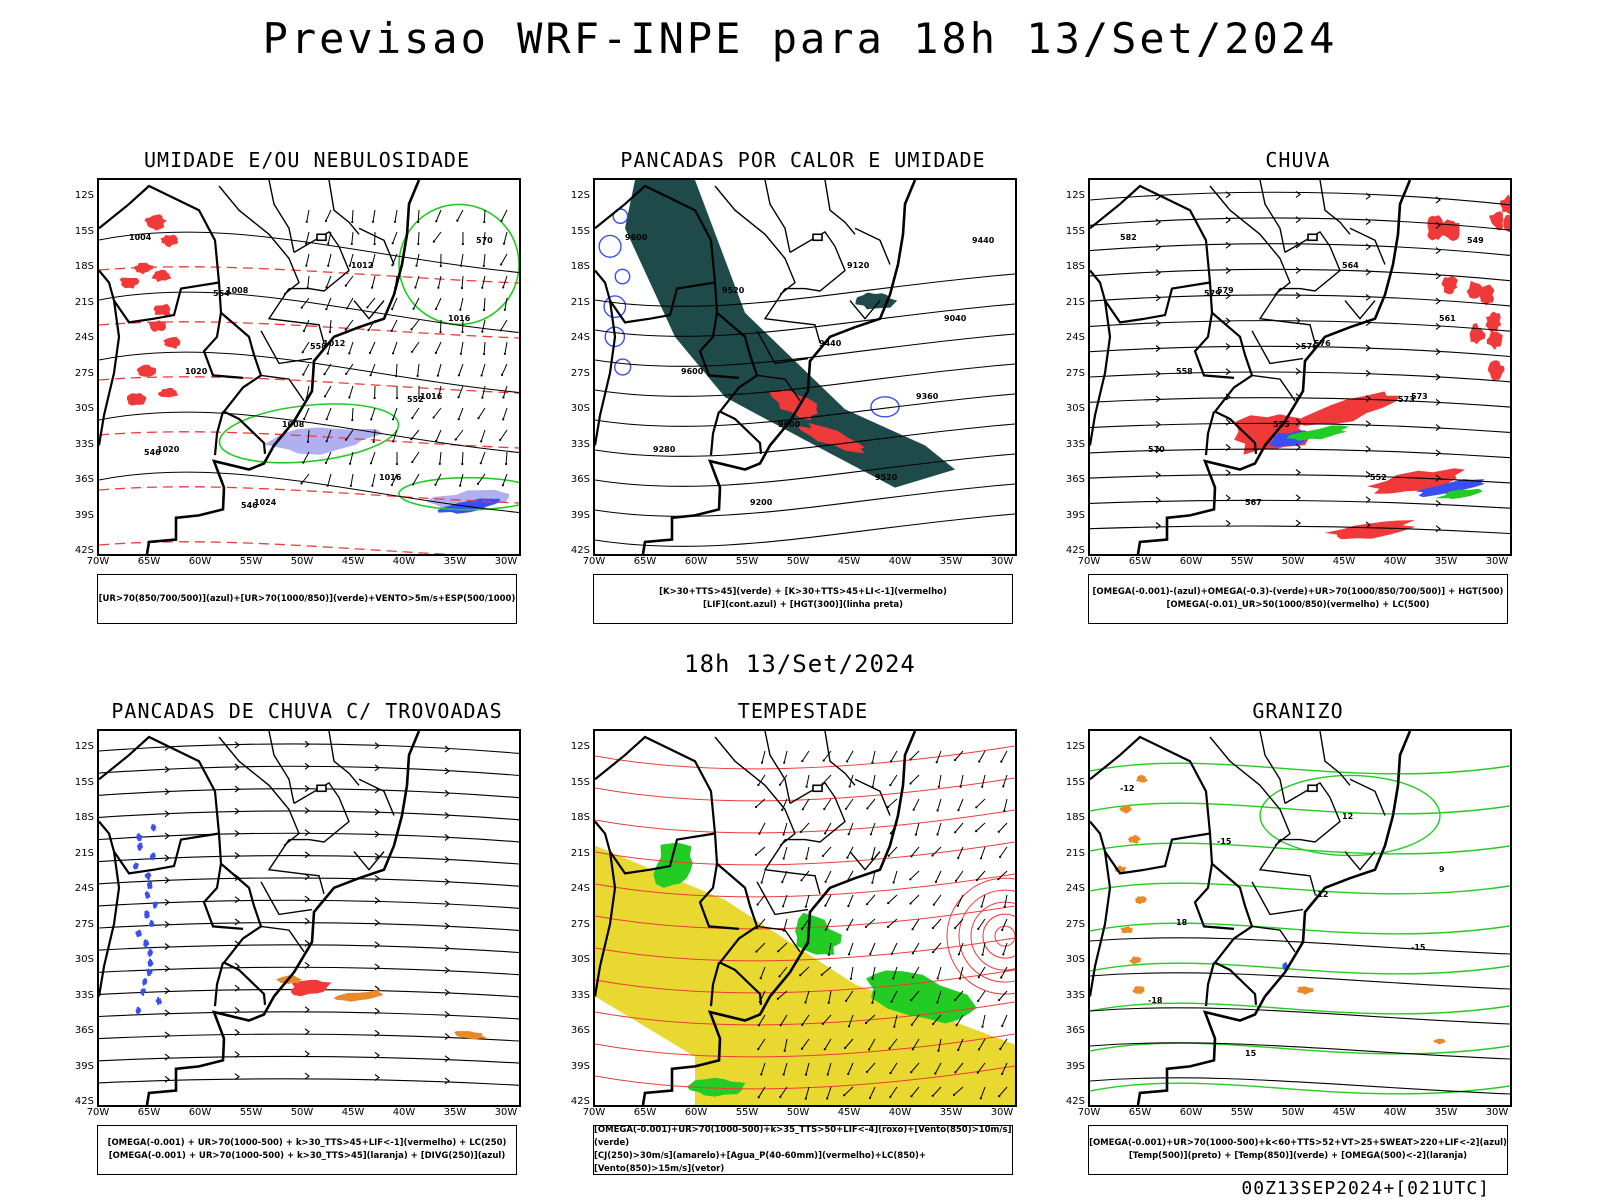 The width and height of the screenshot is (1600, 1200). What do you see at coordinates (98, 1112) in the screenshot?
I see `longitude-label: 70W` at bounding box center [98, 1112].